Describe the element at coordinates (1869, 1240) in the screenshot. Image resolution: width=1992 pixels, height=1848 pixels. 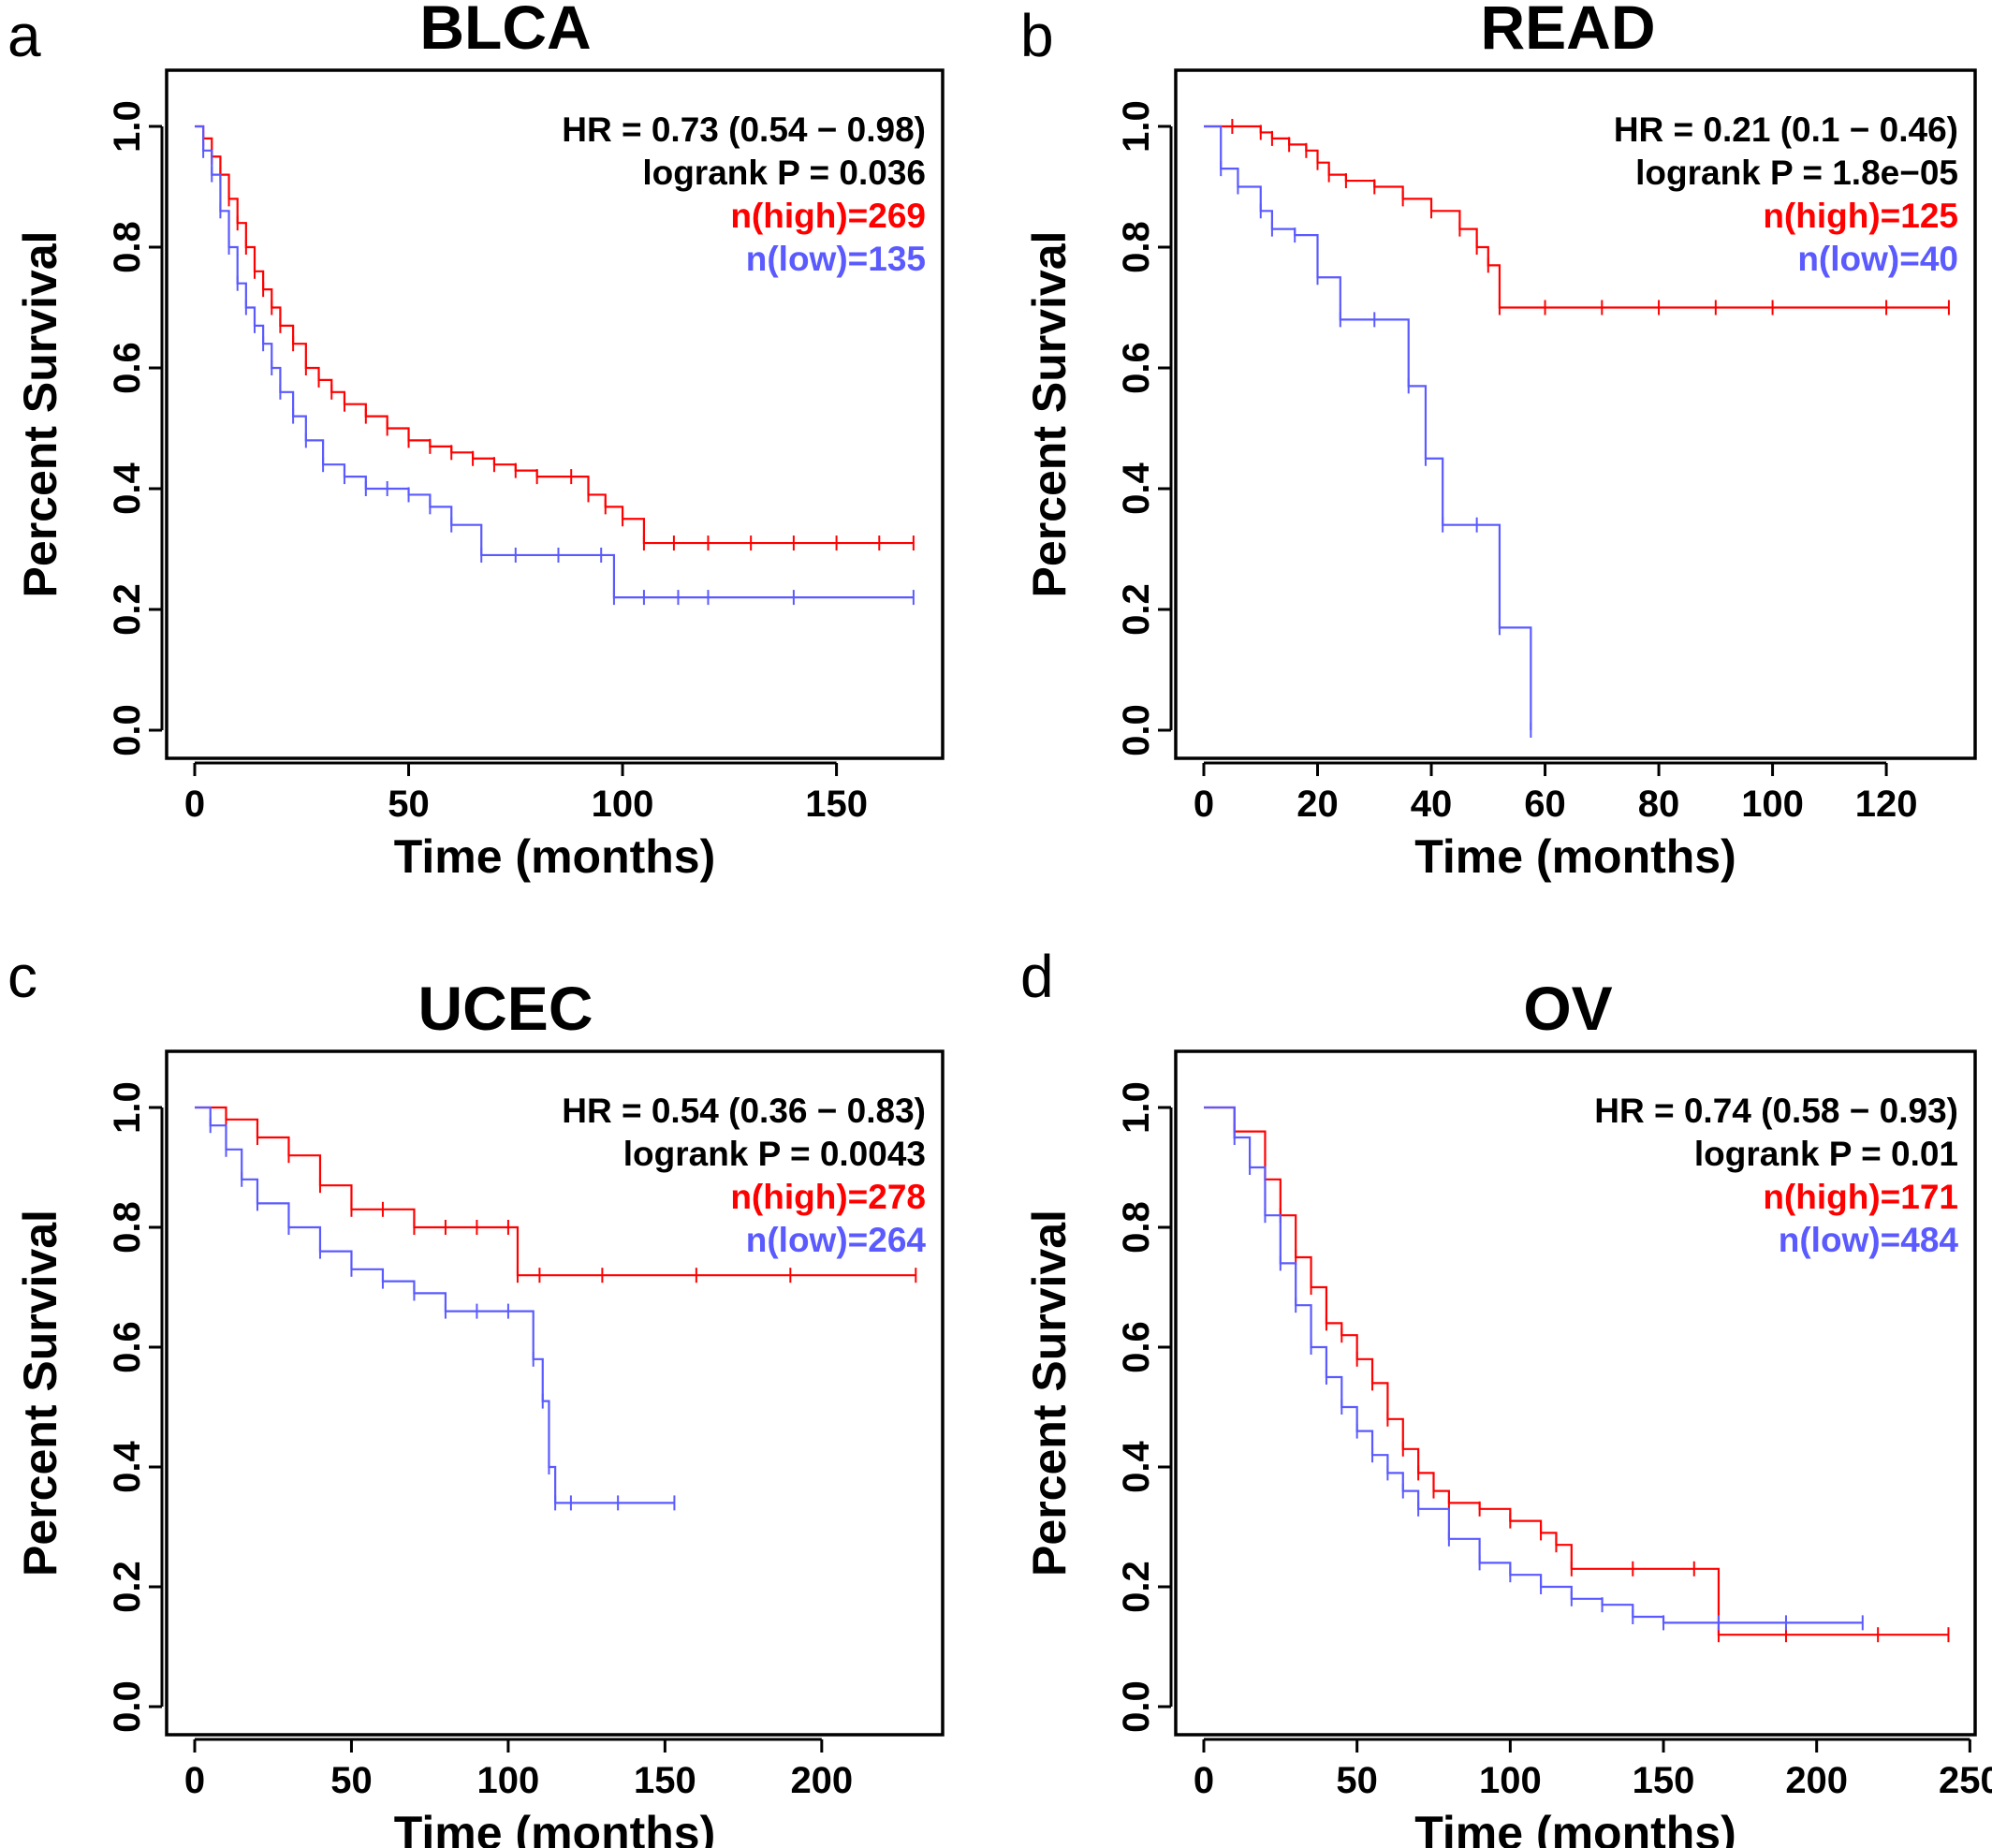
I see `n-low-label: n(low)=484` at that location.